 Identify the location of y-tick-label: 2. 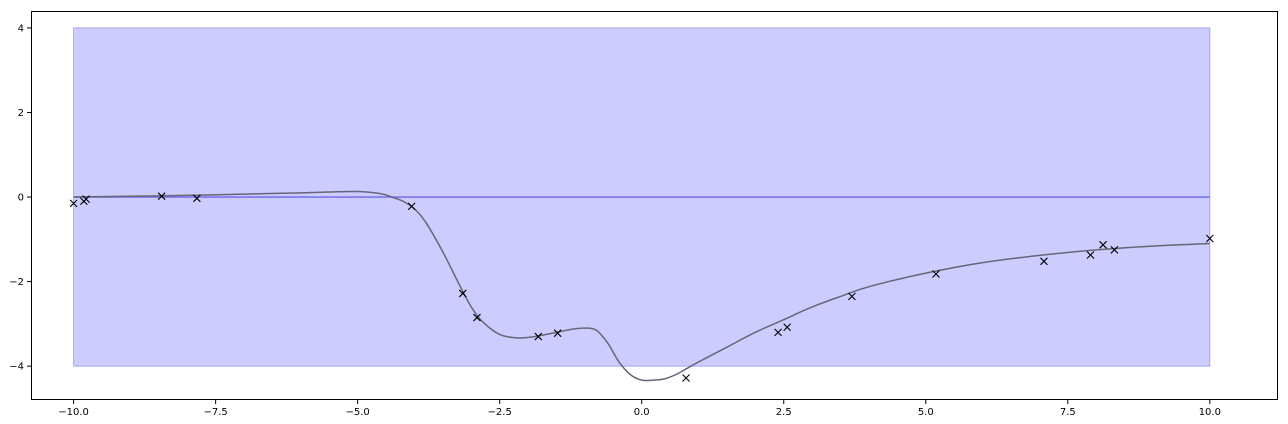
(21, 113).